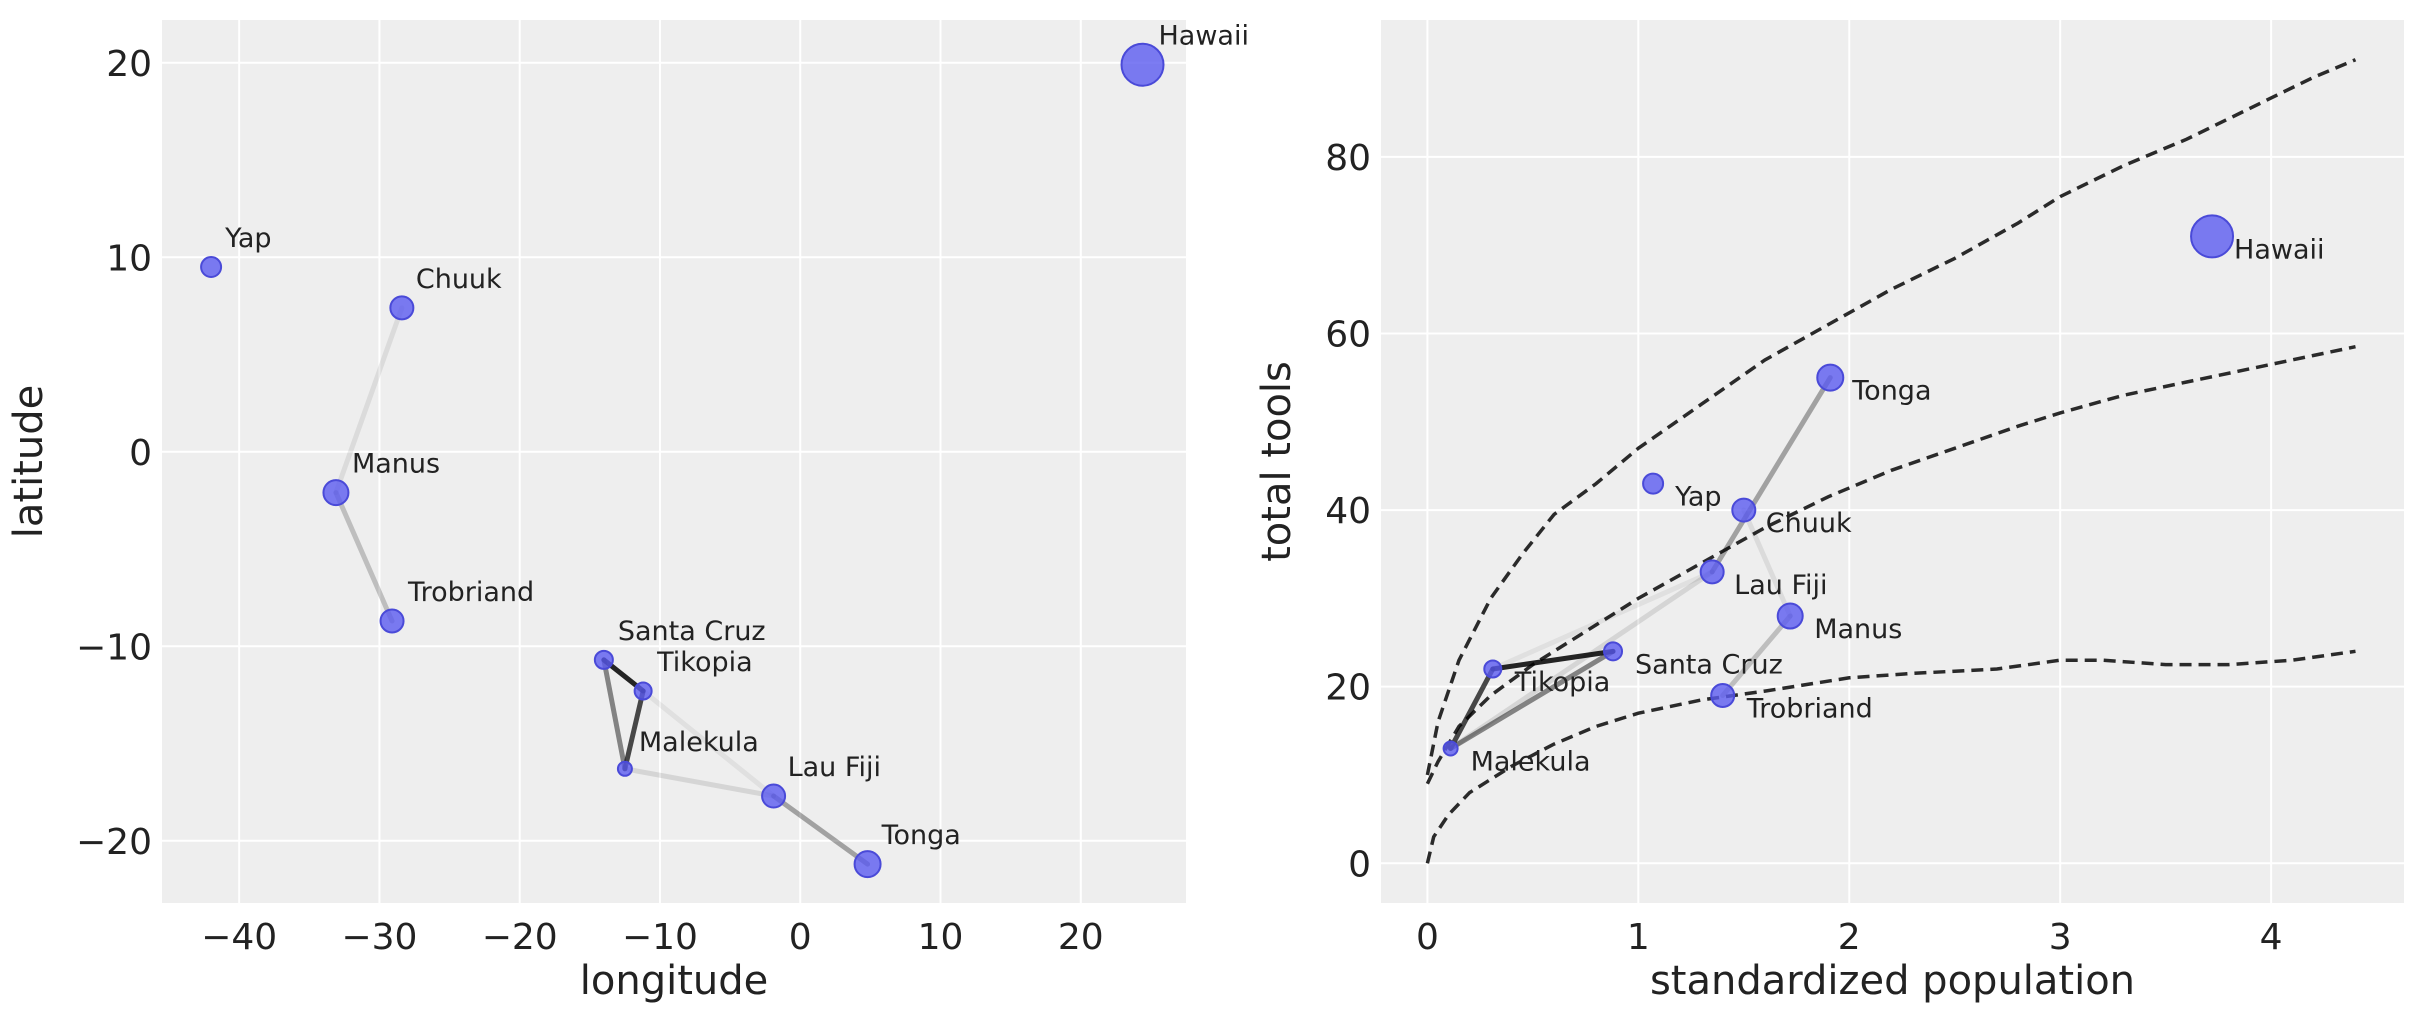 The width and height of the screenshot is (2423, 1023). Describe the element at coordinates (1892, 981) in the screenshot. I see `x-axis-label: standardized population` at that location.